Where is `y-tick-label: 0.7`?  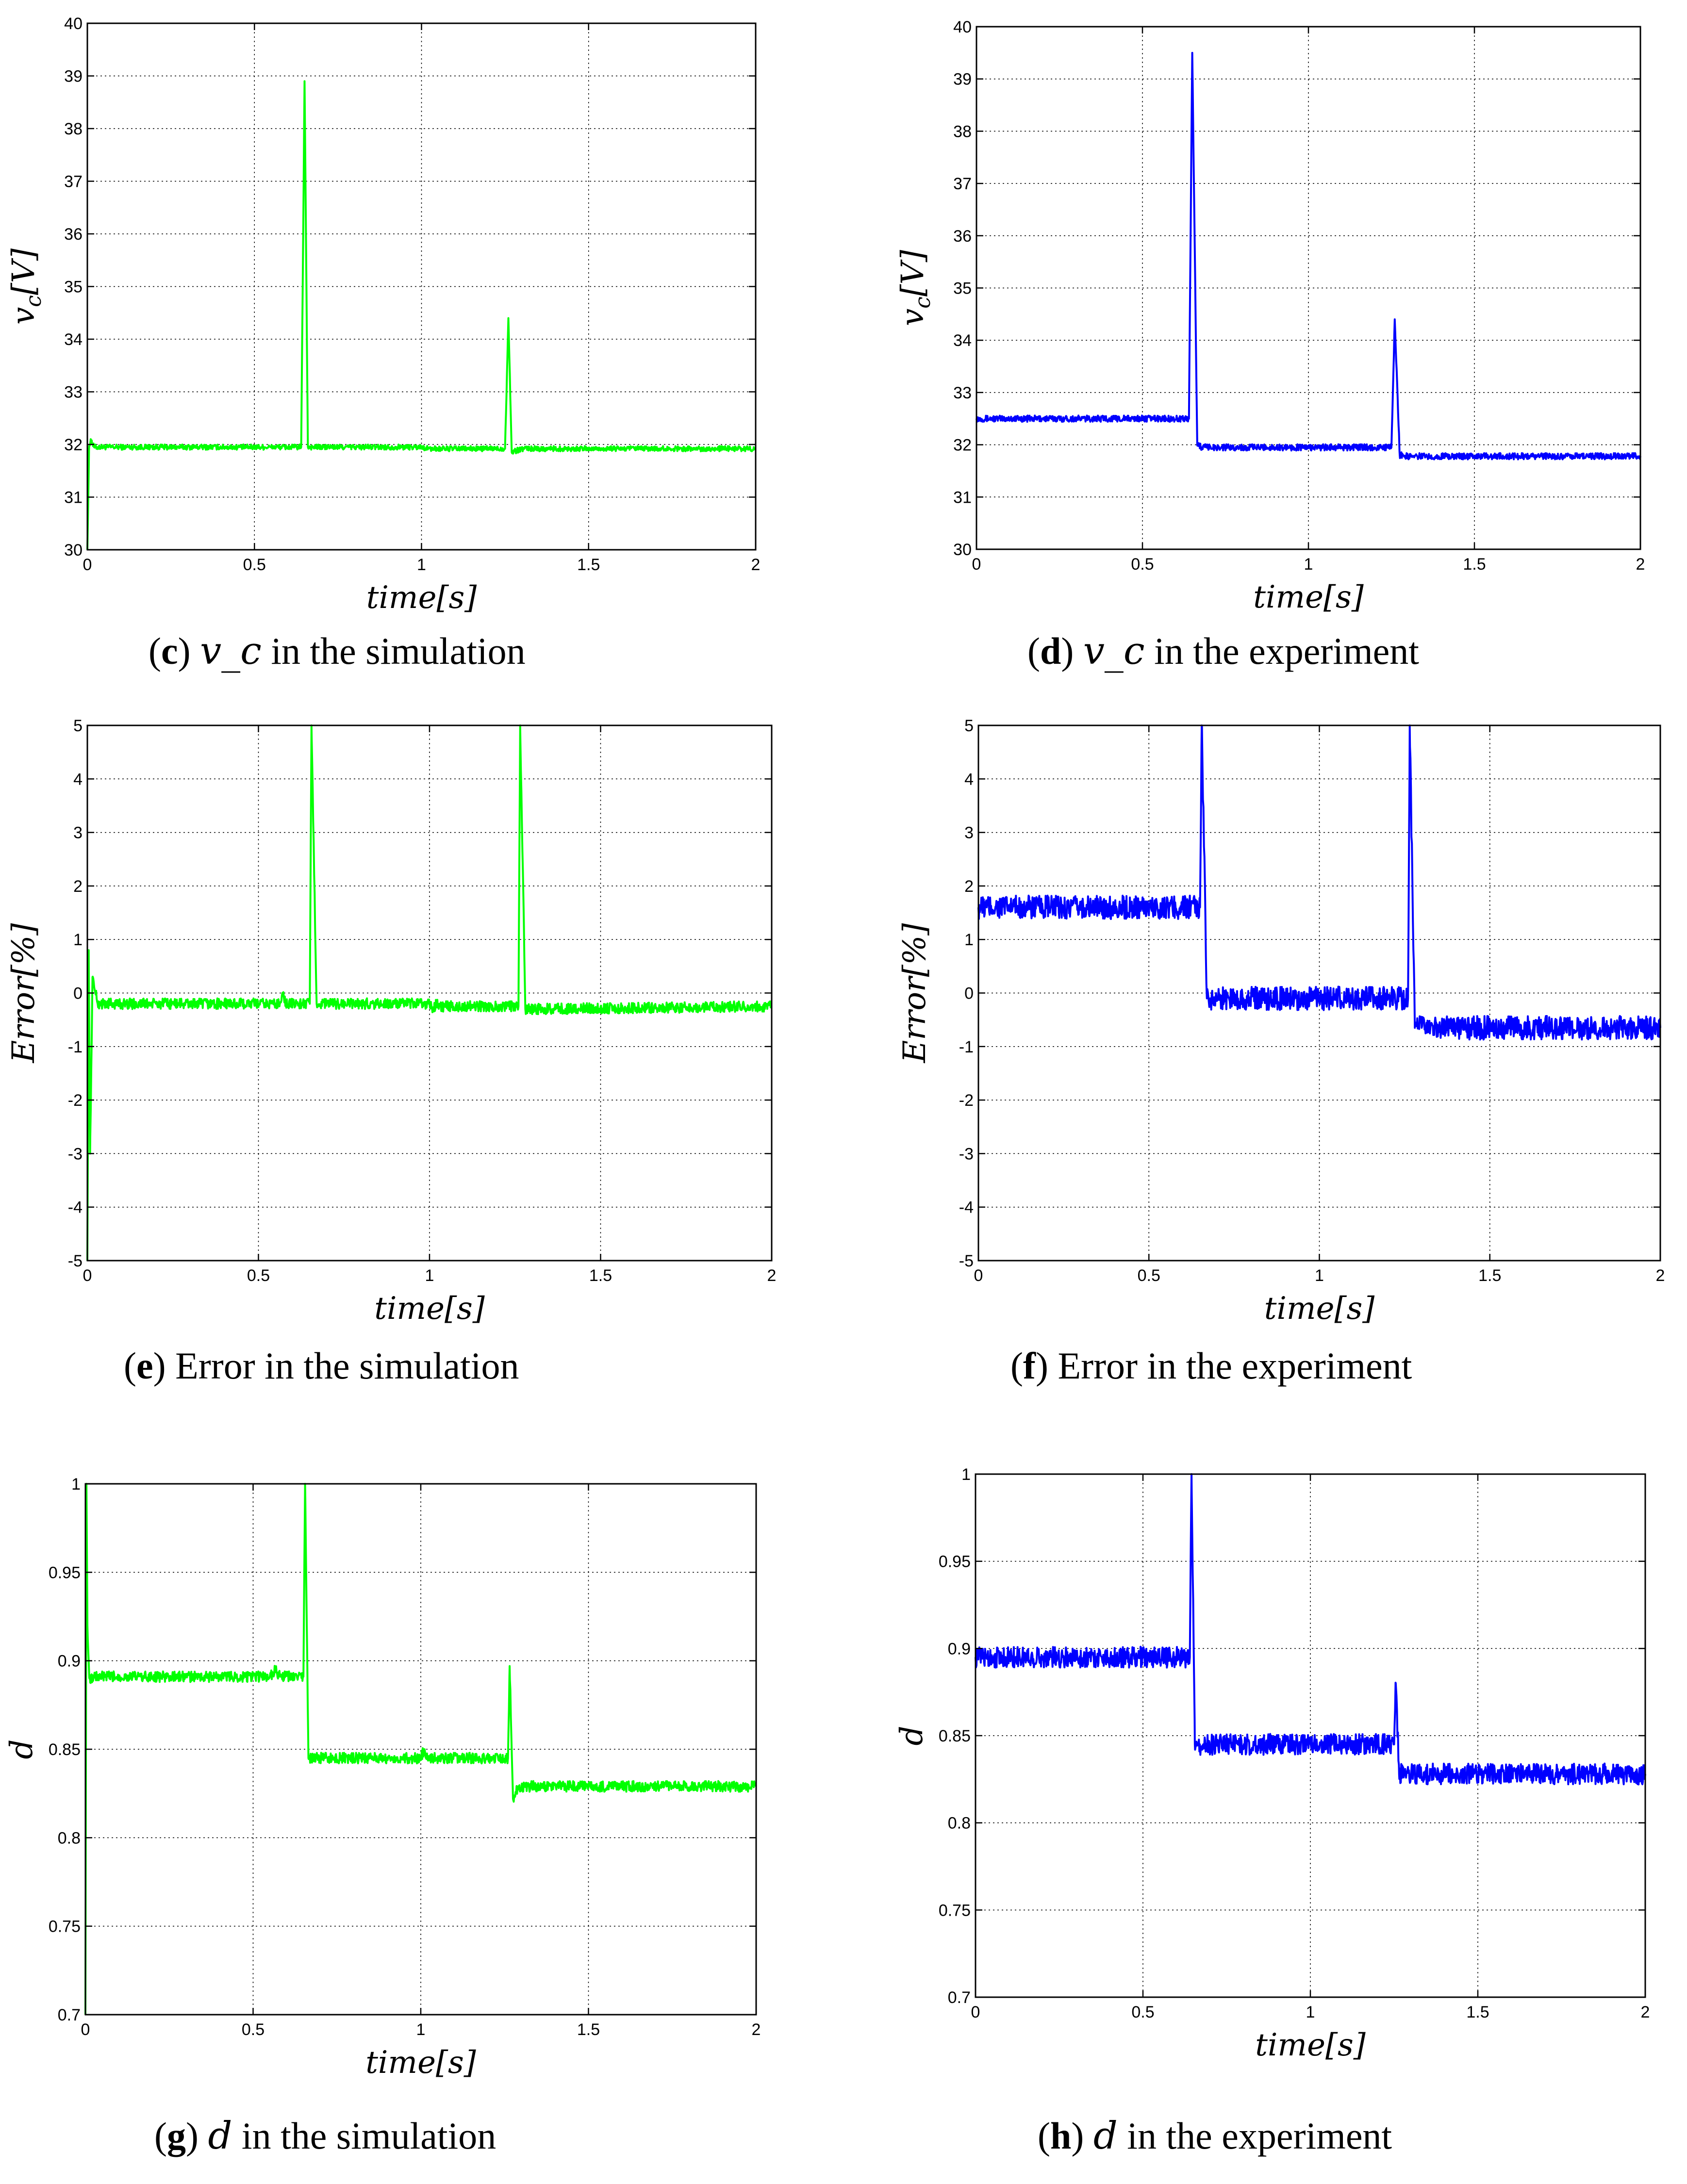 y-tick-label: 0.7 is located at coordinates (69, 2015).